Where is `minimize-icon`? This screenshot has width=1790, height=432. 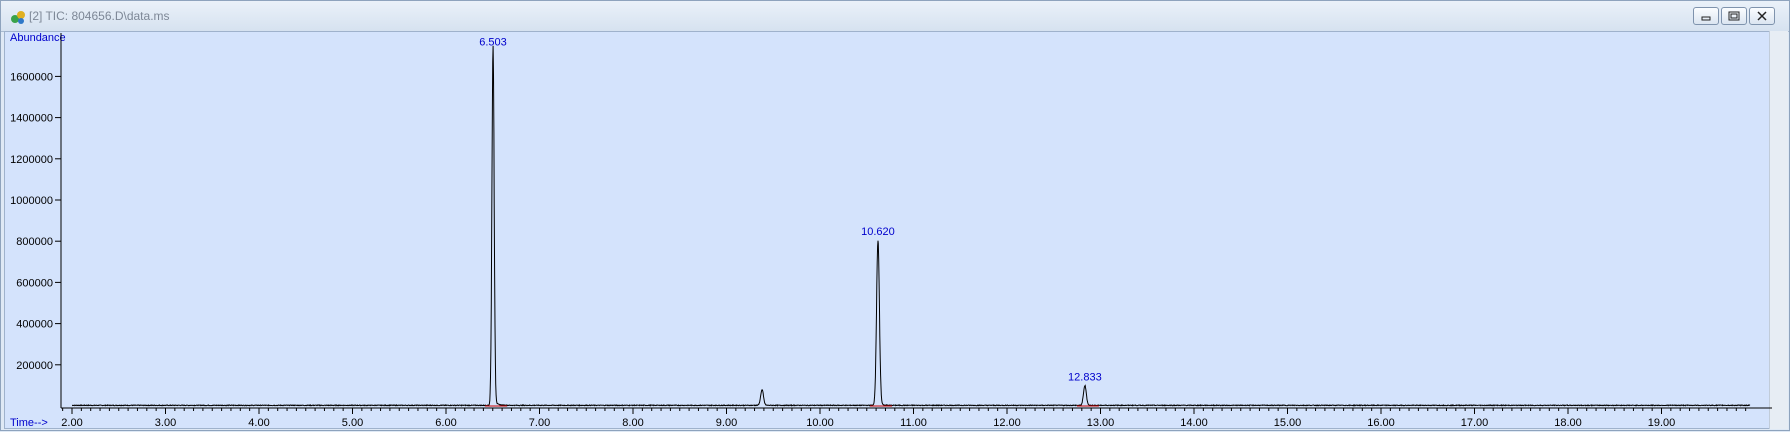
minimize-icon is located at coordinates (1706, 18).